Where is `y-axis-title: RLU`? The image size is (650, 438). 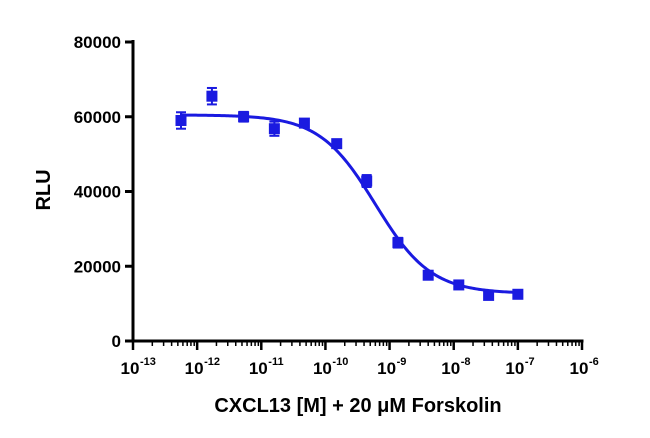 y-axis-title: RLU is located at coordinates (44, 189).